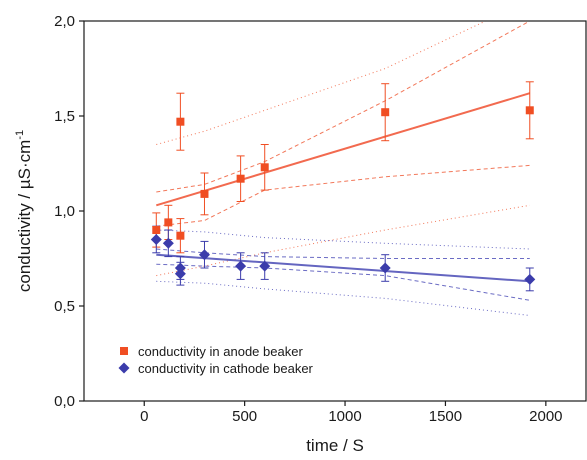  I want to click on y-tick-label: 0,5, so click(64, 306).